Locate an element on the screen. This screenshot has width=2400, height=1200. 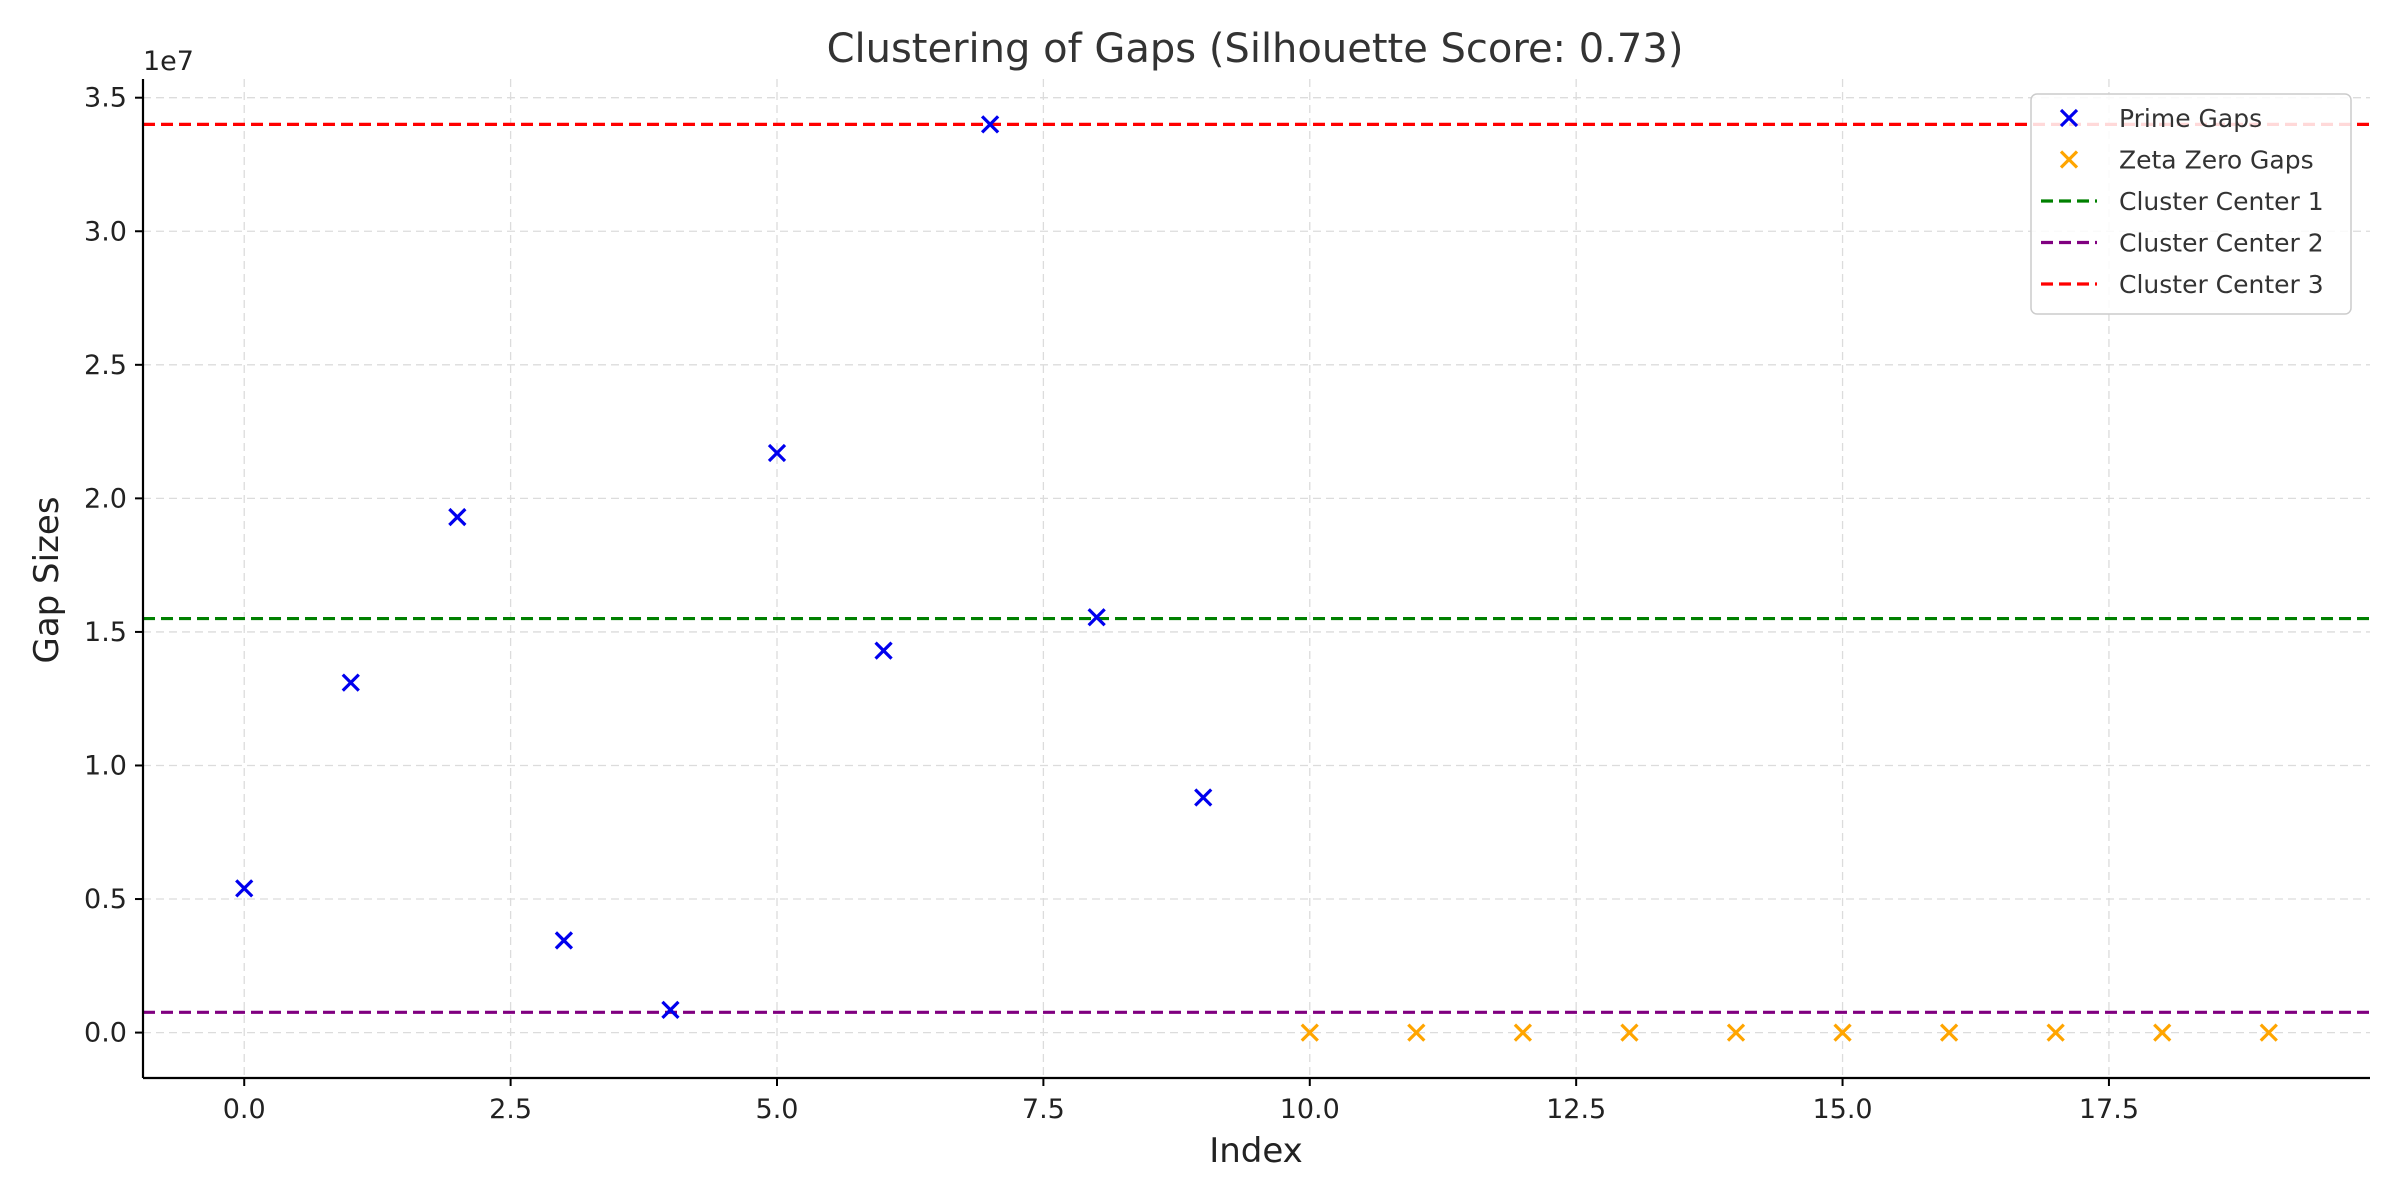
x-tick-label: 10.0 is located at coordinates (1310, 1109).